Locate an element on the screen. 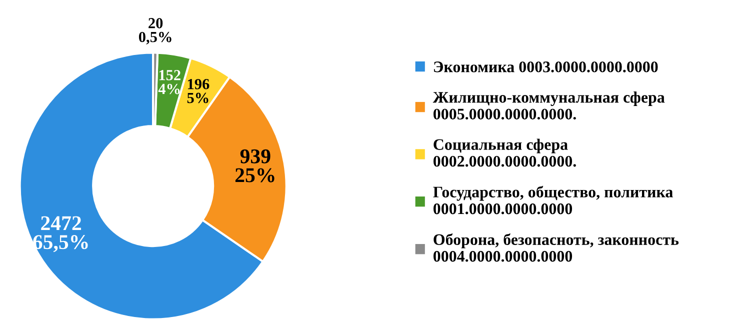 The width and height of the screenshot is (729, 326). data-label: 939 25% is located at coordinates (254, 165).